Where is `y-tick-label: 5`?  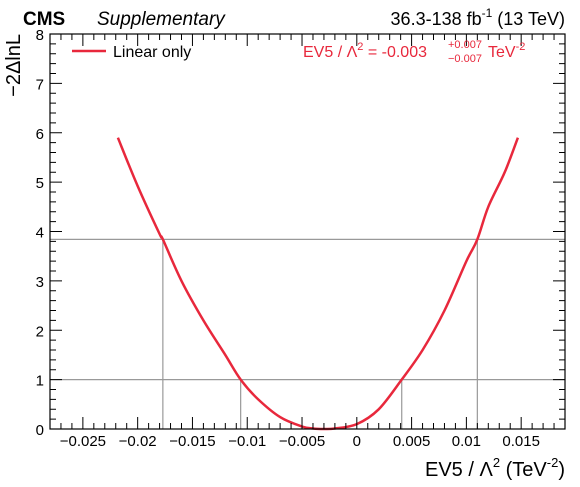
y-tick-label: 5 is located at coordinates (40, 183).